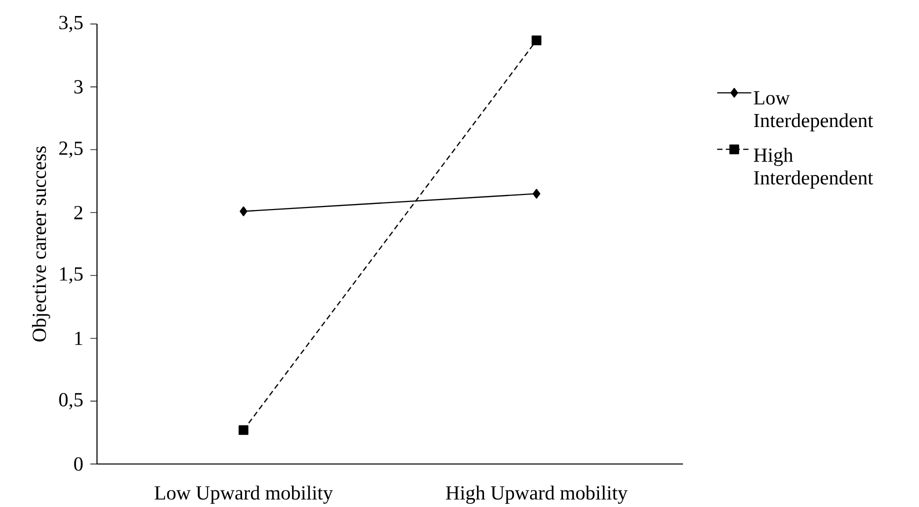  I want to click on legend-label: High Interdependent, so click(814, 168).